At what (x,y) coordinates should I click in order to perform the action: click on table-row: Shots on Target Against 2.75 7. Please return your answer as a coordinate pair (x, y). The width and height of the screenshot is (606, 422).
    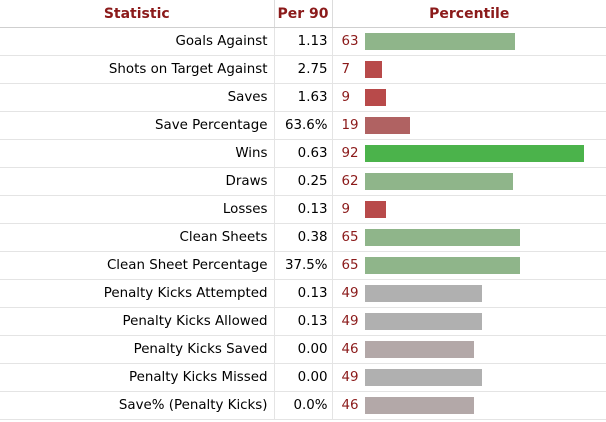
    Looking at the image, I should click on (303, 69).